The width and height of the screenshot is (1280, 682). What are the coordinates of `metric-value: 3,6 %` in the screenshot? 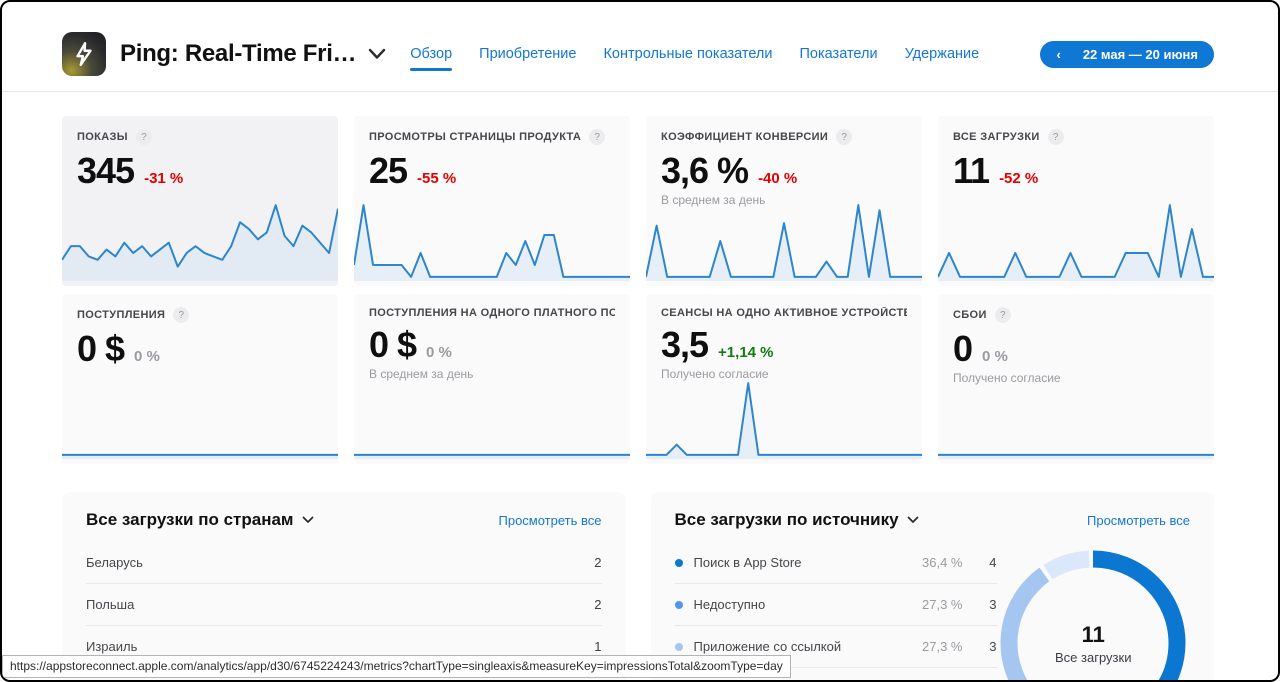 It's located at (705, 170).